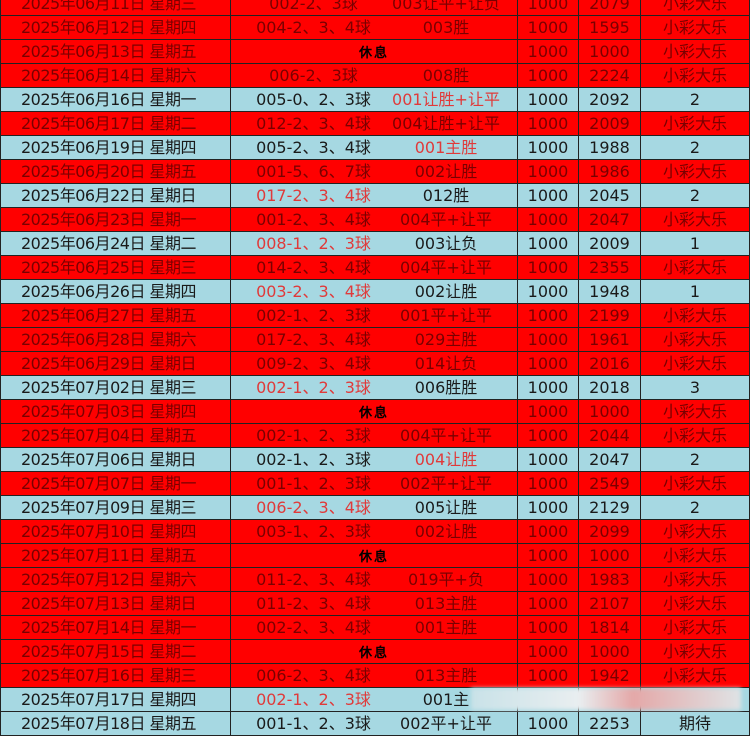 The height and width of the screenshot is (736, 752). What do you see at coordinates (116, 555) in the screenshot?
I see `date-cell: 2025年07月11日 星期五` at bounding box center [116, 555].